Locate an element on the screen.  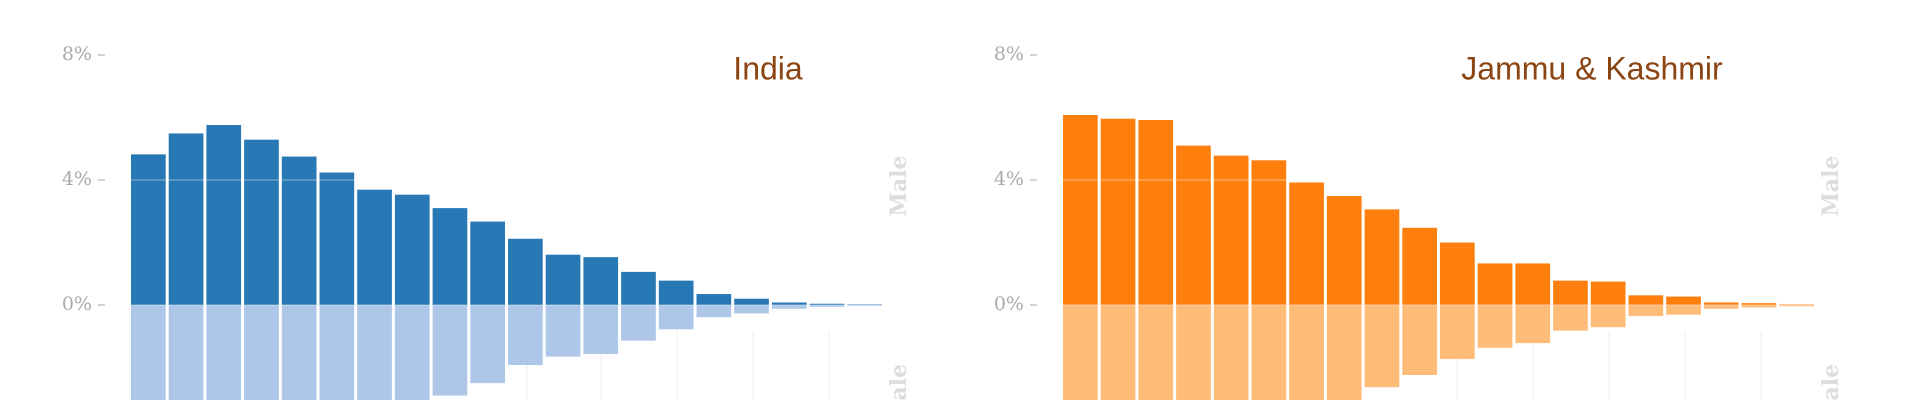
chart-title: India is located at coordinates (768, 68).